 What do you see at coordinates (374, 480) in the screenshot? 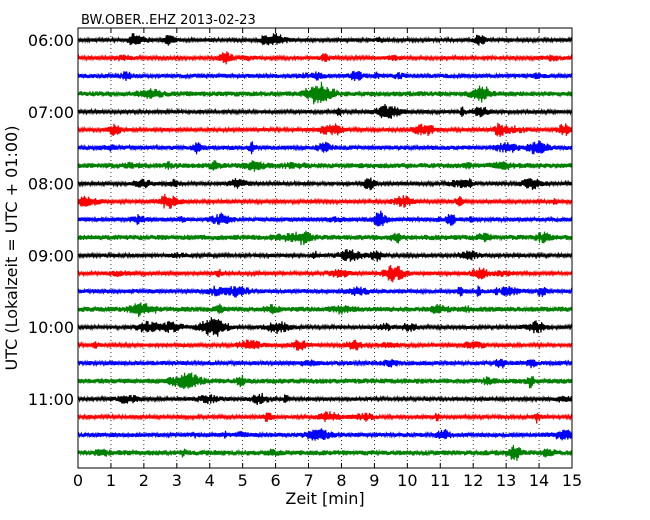
I see `x-tick-label: 9` at bounding box center [374, 480].